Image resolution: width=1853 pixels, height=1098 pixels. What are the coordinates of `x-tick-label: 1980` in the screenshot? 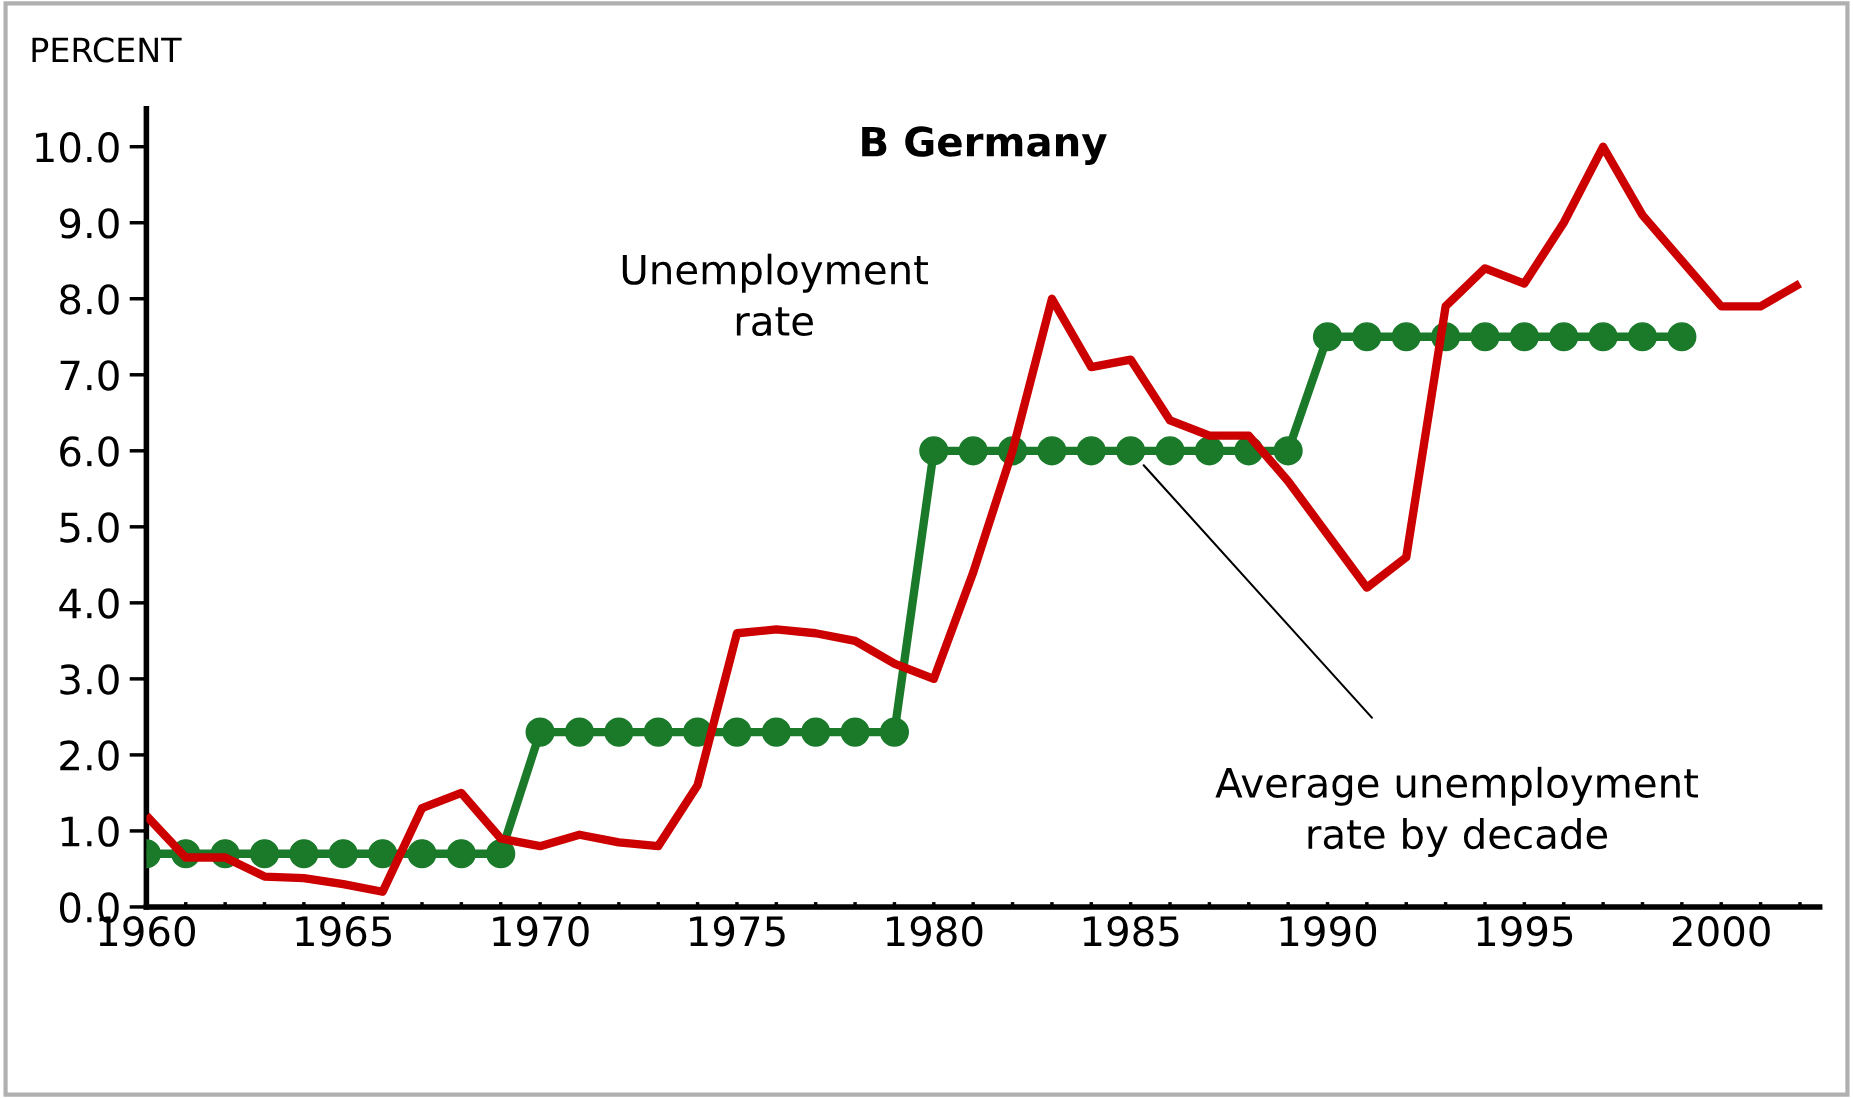 It's located at (934, 931).